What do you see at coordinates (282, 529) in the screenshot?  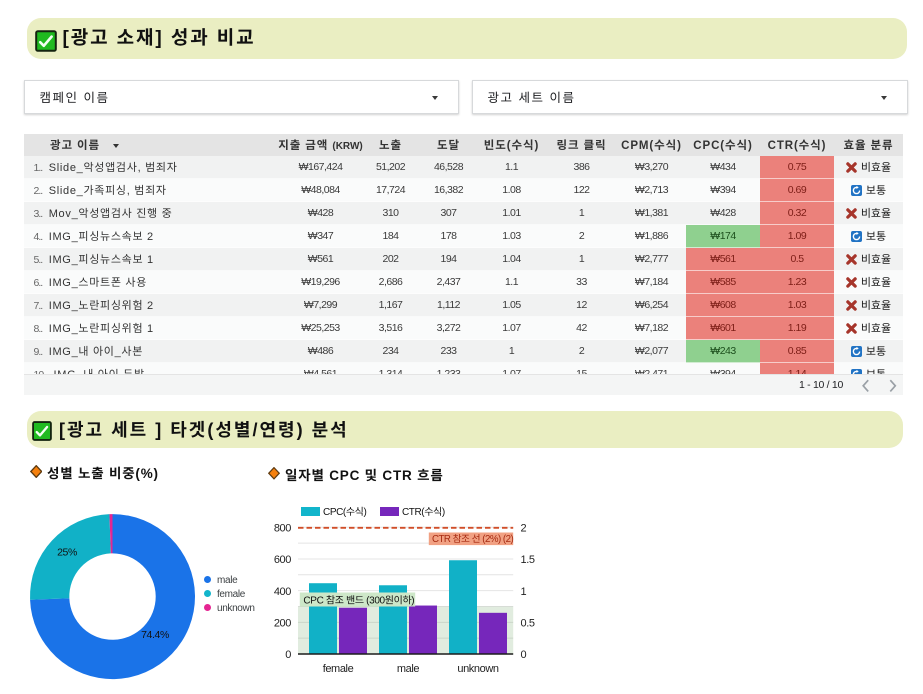 I see `svg-text: 800` at bounding box center [282, 529].